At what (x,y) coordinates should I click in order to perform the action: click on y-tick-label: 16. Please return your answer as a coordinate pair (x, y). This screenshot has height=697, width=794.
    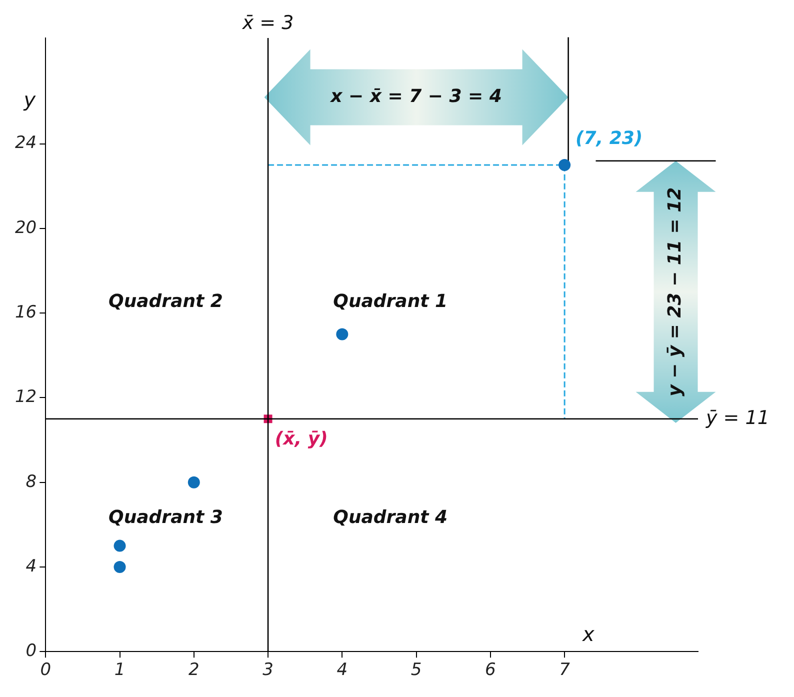
    Looking at the image, I should click on (25, 312).